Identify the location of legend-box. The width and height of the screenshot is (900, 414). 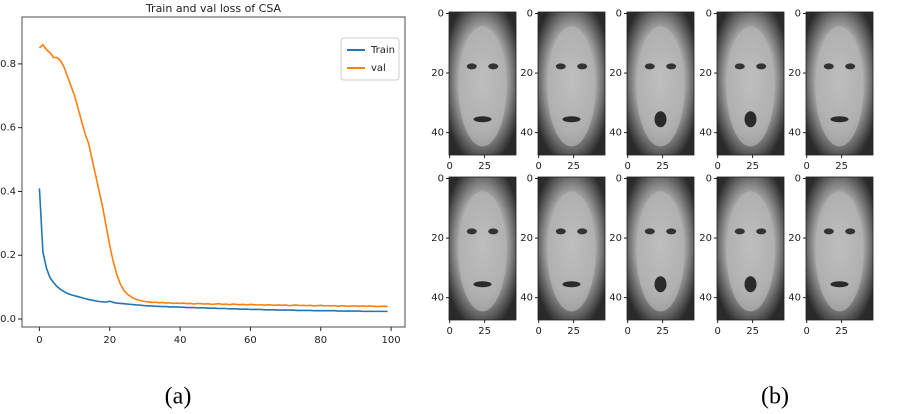
(370, 59).